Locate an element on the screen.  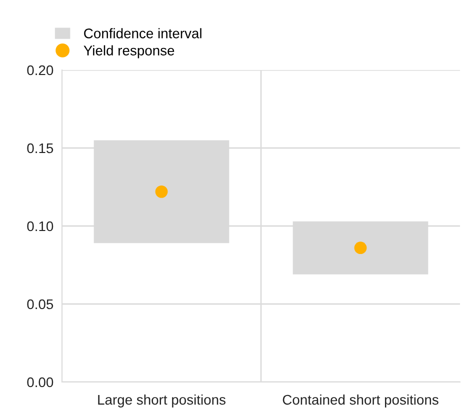
legend-label: Yield response is located at coordinates (129, 51).